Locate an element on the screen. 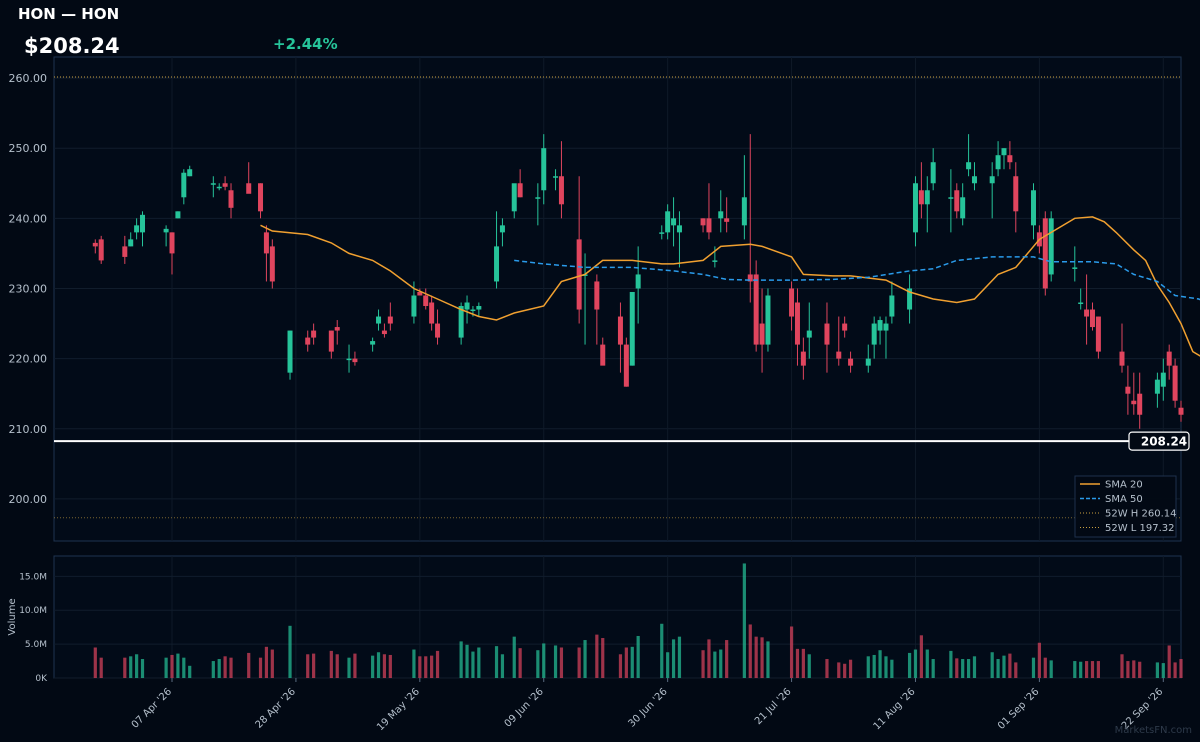 Image resolution: width=1200 pixels, height=742 pixels. volume-tick-label: 10.0M is located at coordinates (33, 611).